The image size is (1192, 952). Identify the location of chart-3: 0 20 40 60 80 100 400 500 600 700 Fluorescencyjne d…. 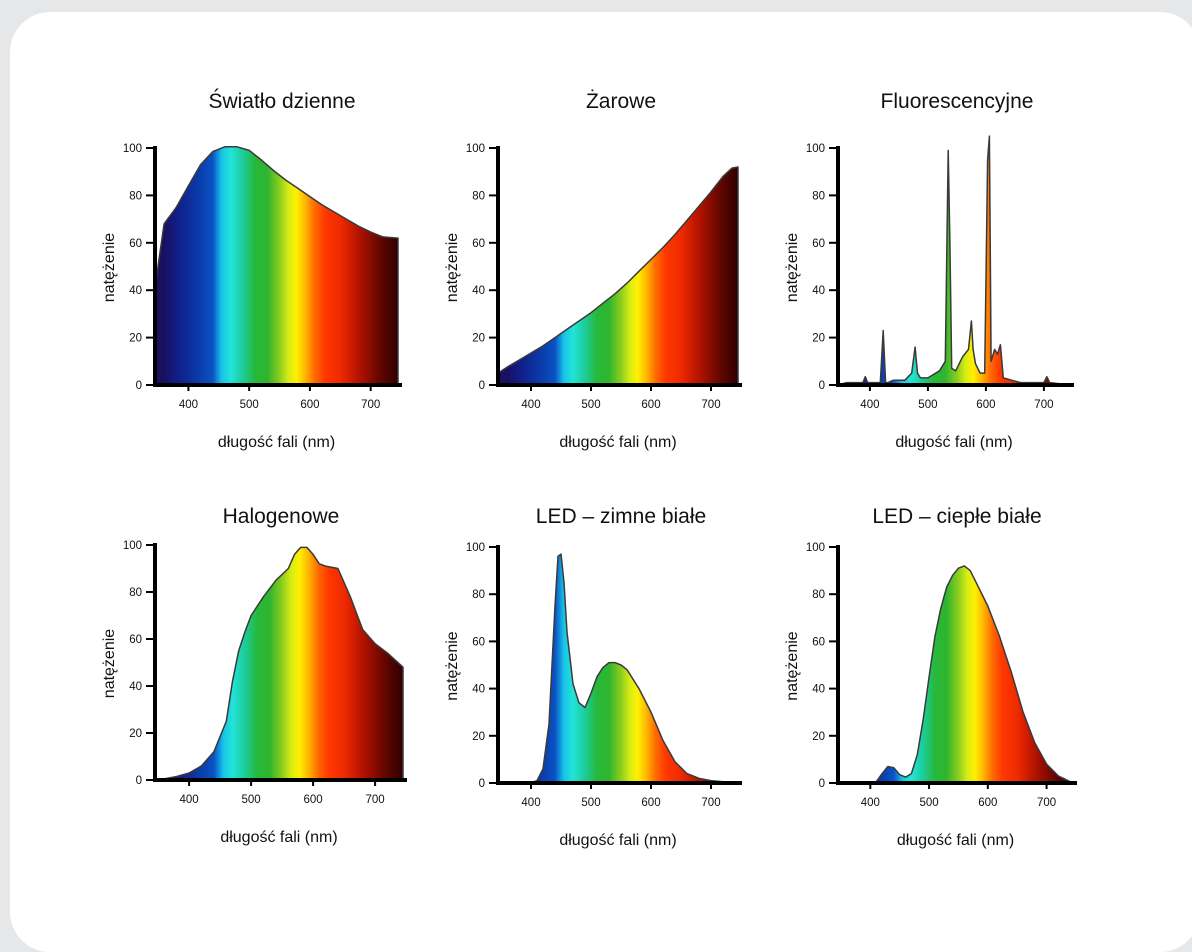
(929, 270).